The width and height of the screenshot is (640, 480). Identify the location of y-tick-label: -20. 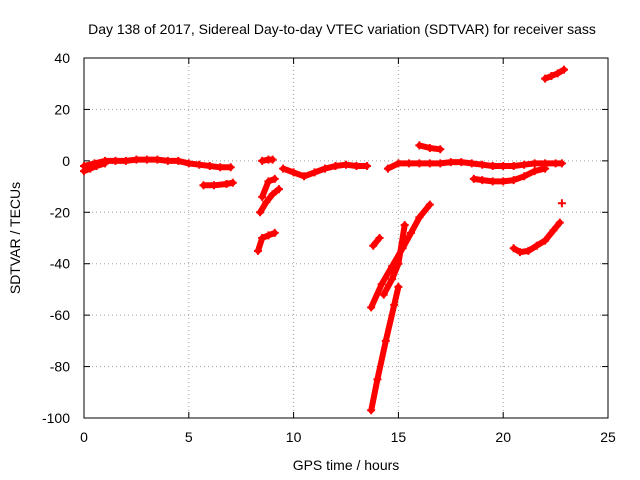
(60, 212).